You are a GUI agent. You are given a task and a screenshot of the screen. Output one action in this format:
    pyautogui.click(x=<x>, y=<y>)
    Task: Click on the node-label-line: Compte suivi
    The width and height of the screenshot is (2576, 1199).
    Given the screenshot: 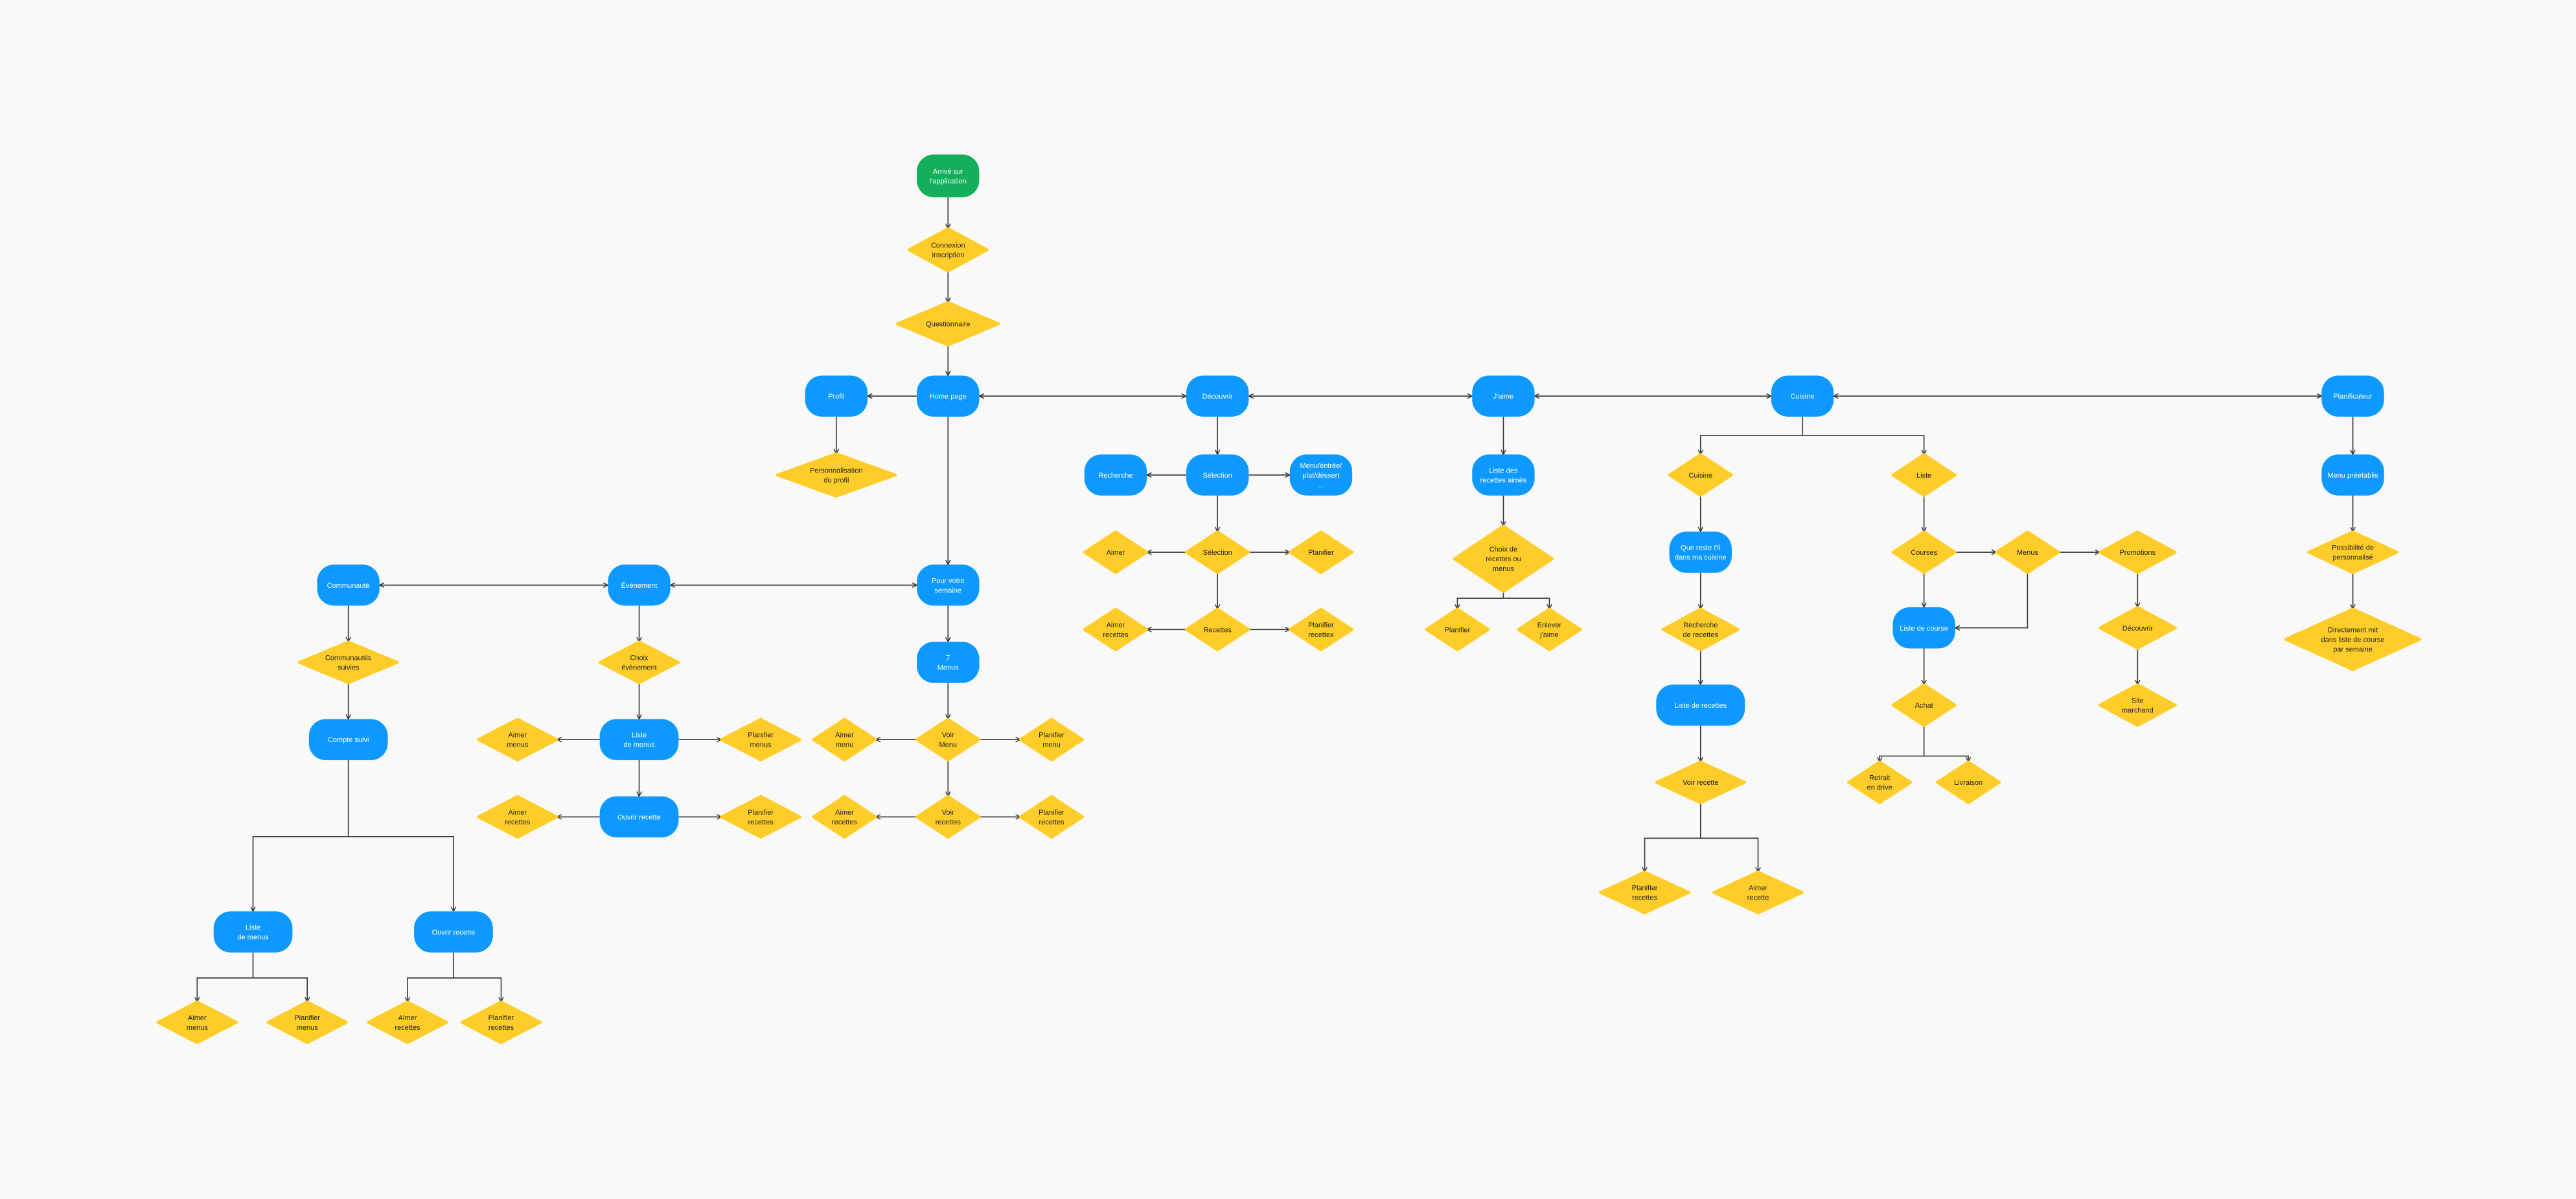 What is the action you would take?
    pyautogui.click(x=348, y=740)
    